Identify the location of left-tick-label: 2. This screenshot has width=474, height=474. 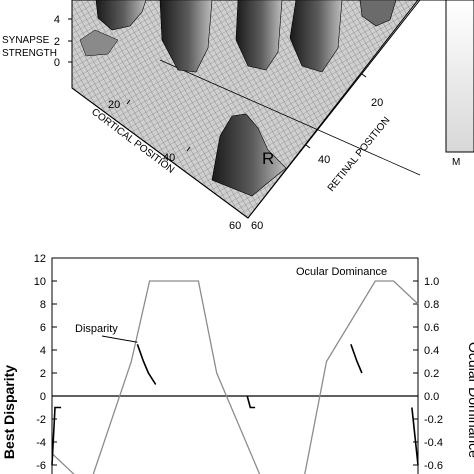
(43, 374).